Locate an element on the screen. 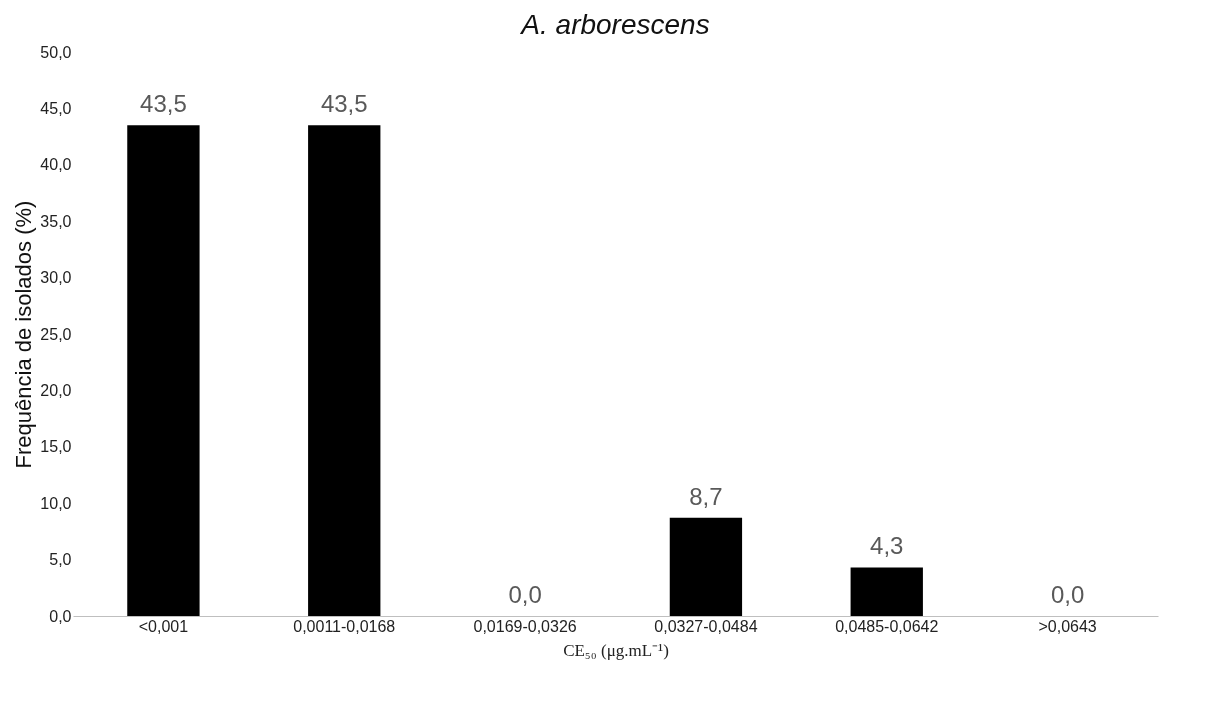 The height and width of the screenshot is (702, 1205). y-tick-label: 35,0 is located at coordinates (56, 221).